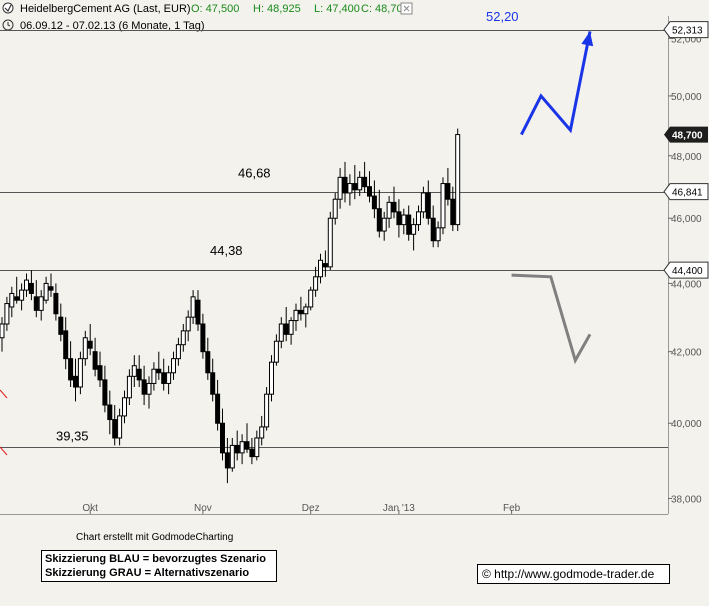  I want to click on x-tick-label: Dez, so click(311, 508).